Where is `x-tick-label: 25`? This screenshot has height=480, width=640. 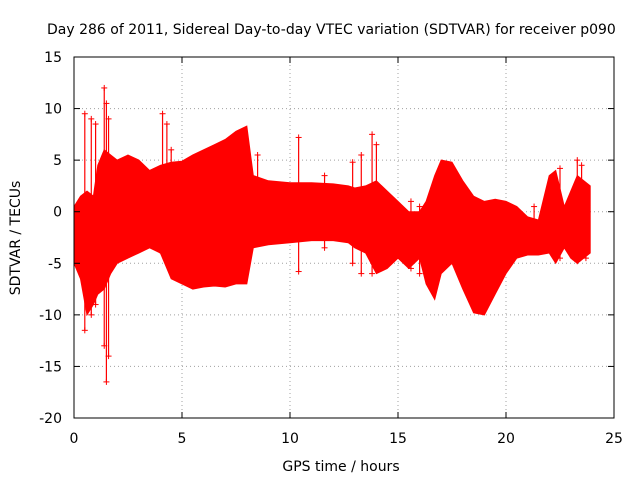
x-tick-label: 25 is located at coordinates (614, 439).